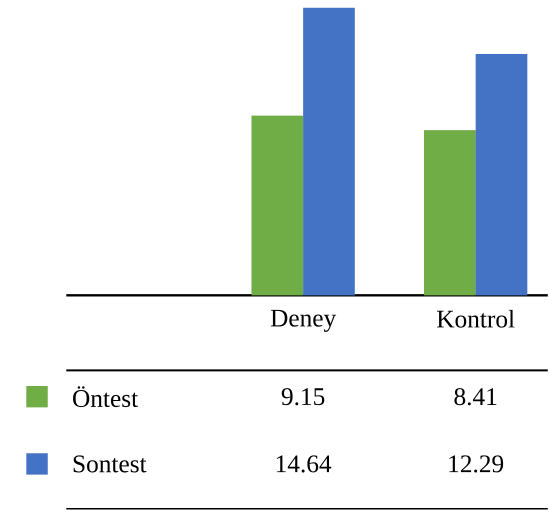 This screenshot has height=511, width=549. What do you see at coordinates (476, 464) in the screenshot?
I see `data-label: 12.29` at bounding box center [476, 464].